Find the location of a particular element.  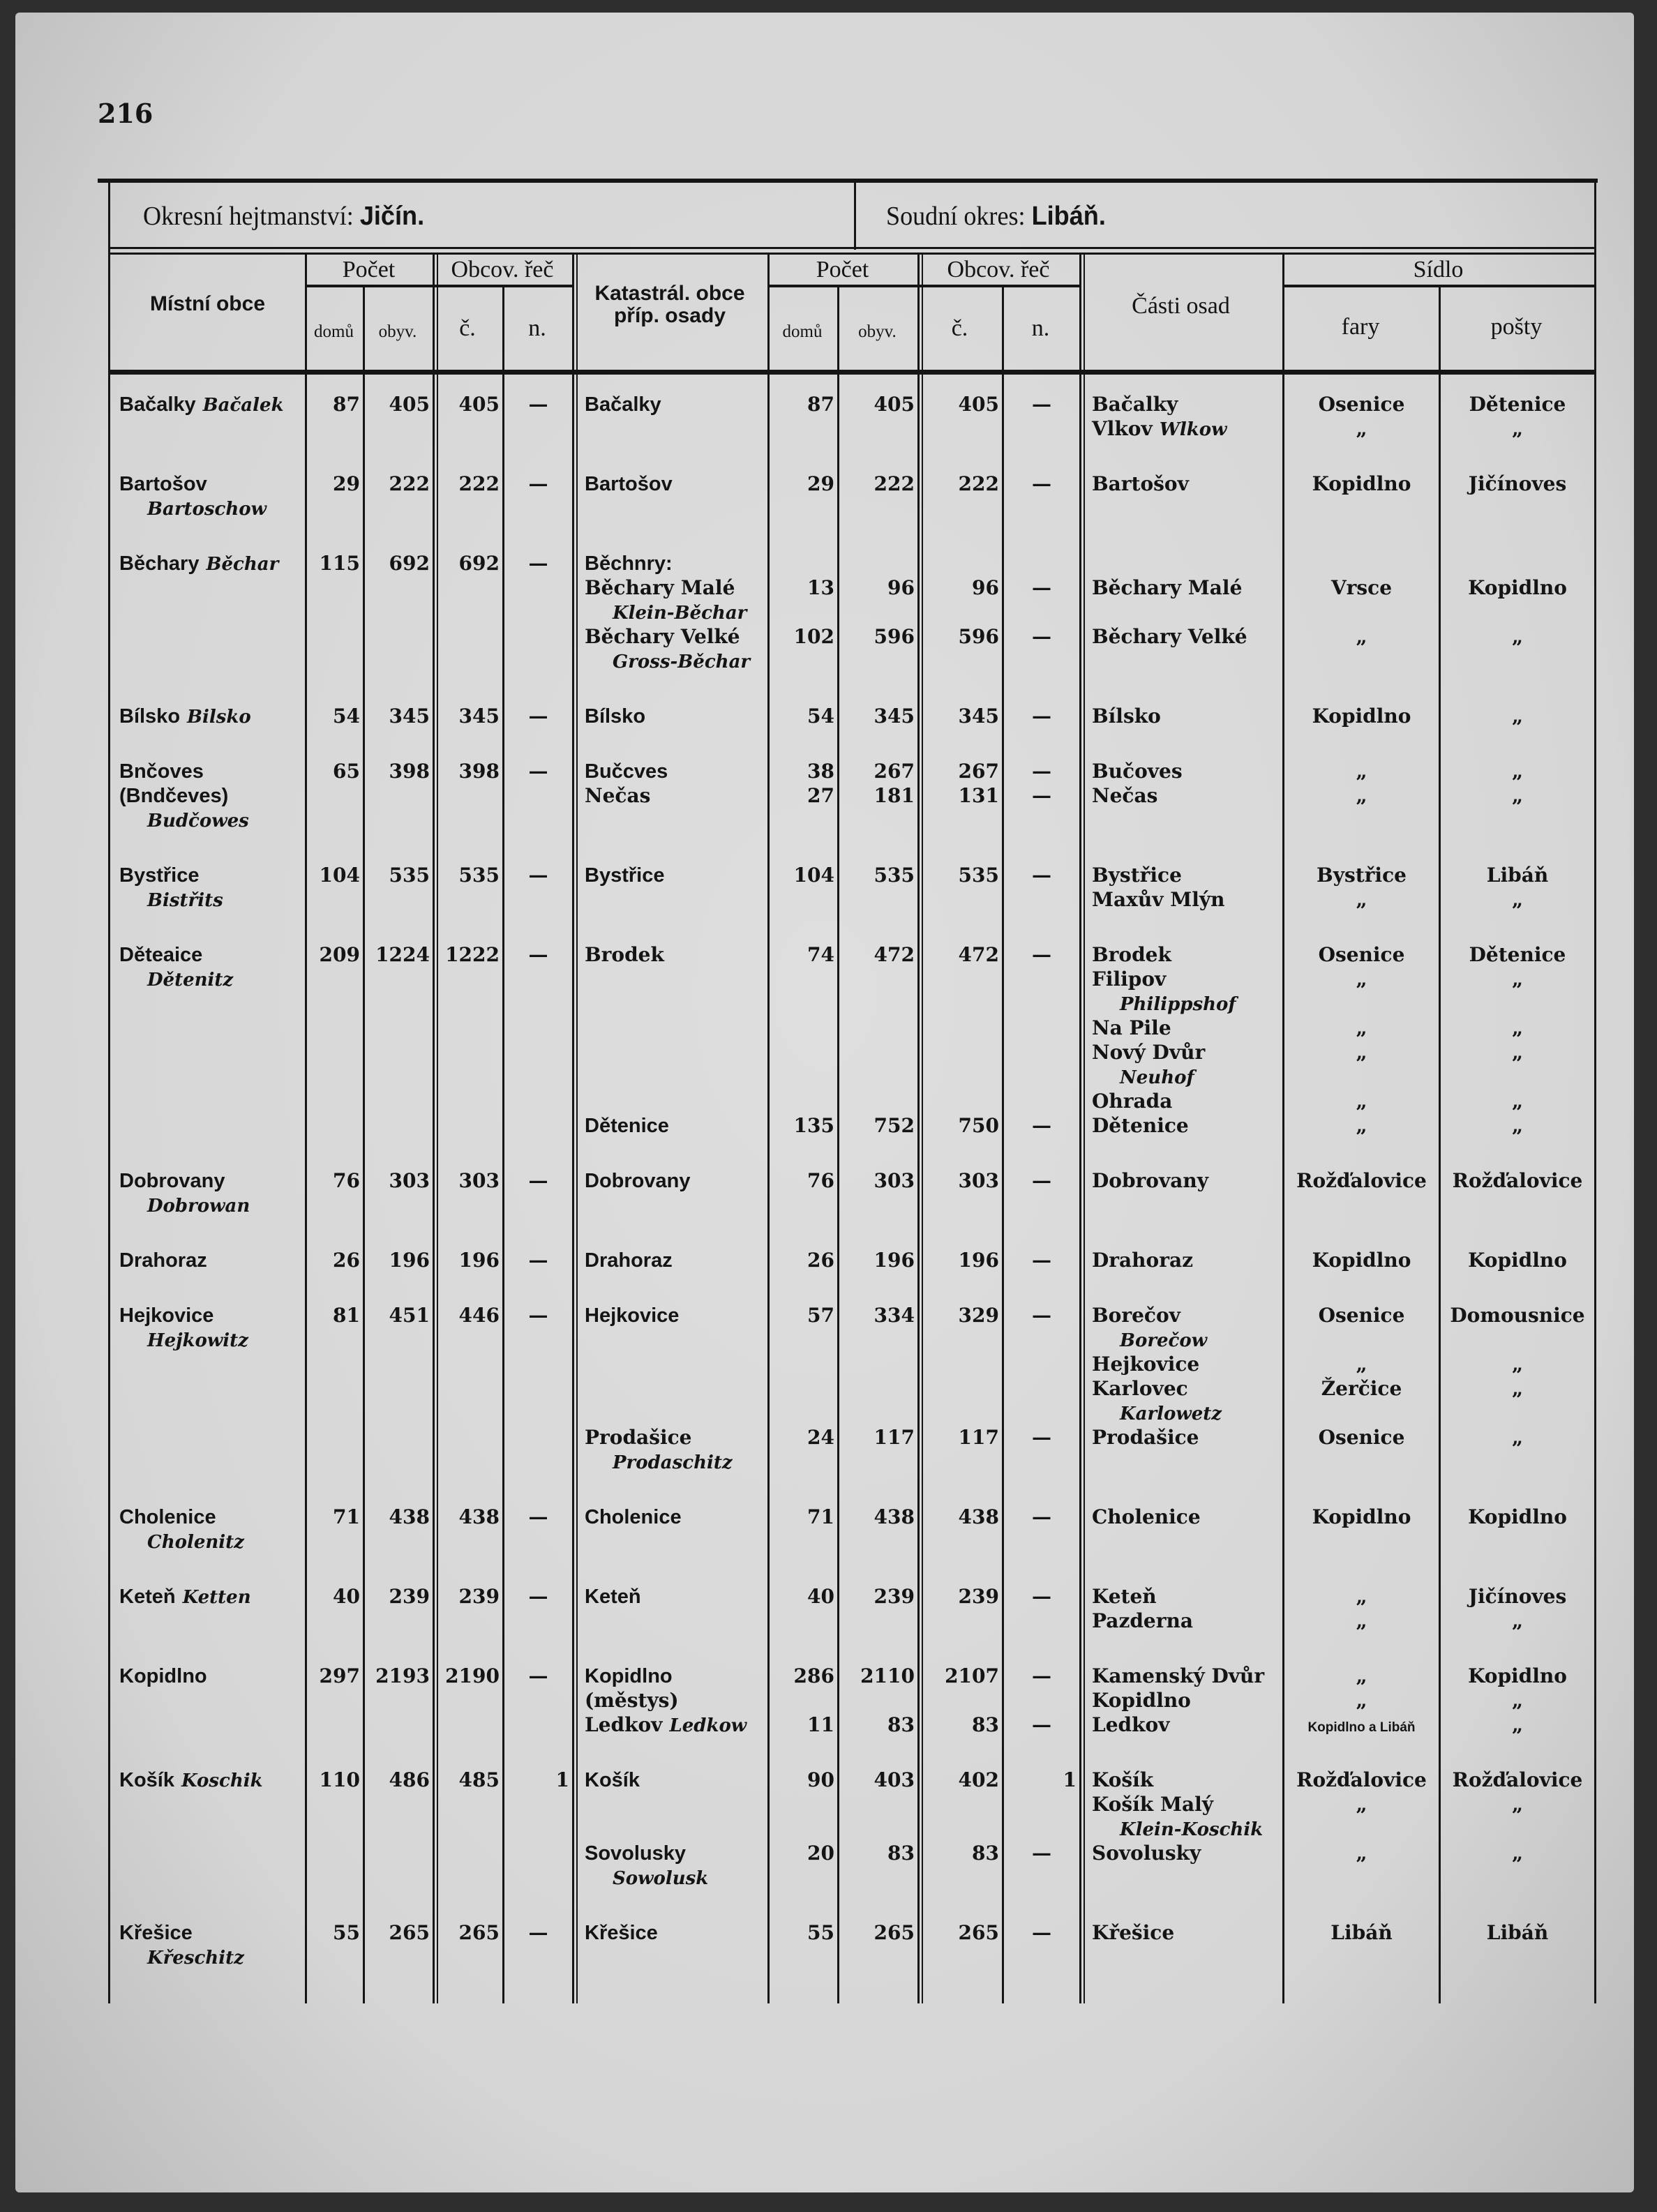

table-cell-domu: 115 is located at coordinates (335, 563).